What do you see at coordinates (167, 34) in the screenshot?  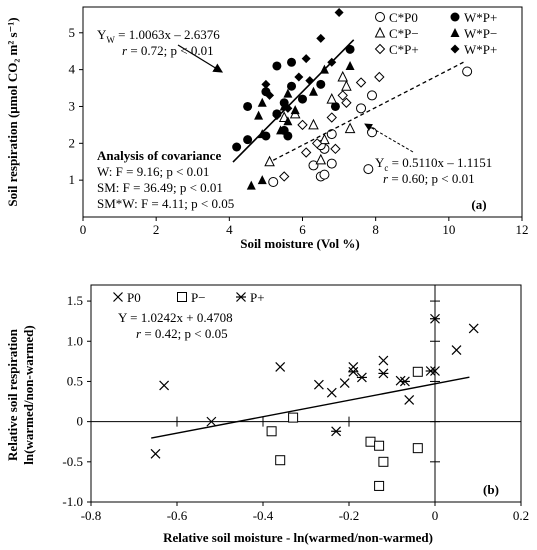 I see `eq-w-rhs: = 1.0063x – 2.6376` at bounding box center [167, 34].